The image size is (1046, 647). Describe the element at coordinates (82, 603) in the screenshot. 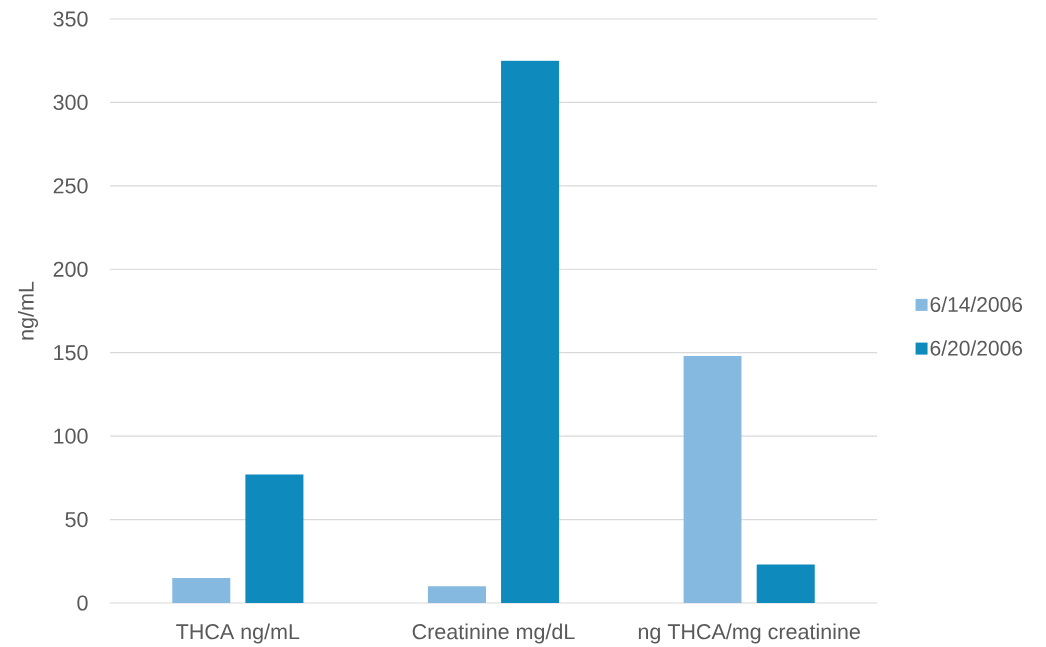

I see `y-tick-label: 0` at that location.